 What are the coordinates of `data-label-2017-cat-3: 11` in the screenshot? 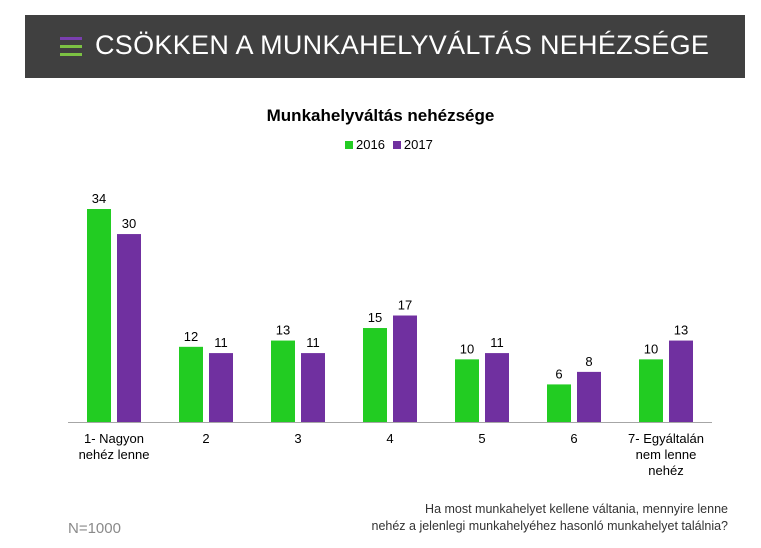 It's located at (313, 342).